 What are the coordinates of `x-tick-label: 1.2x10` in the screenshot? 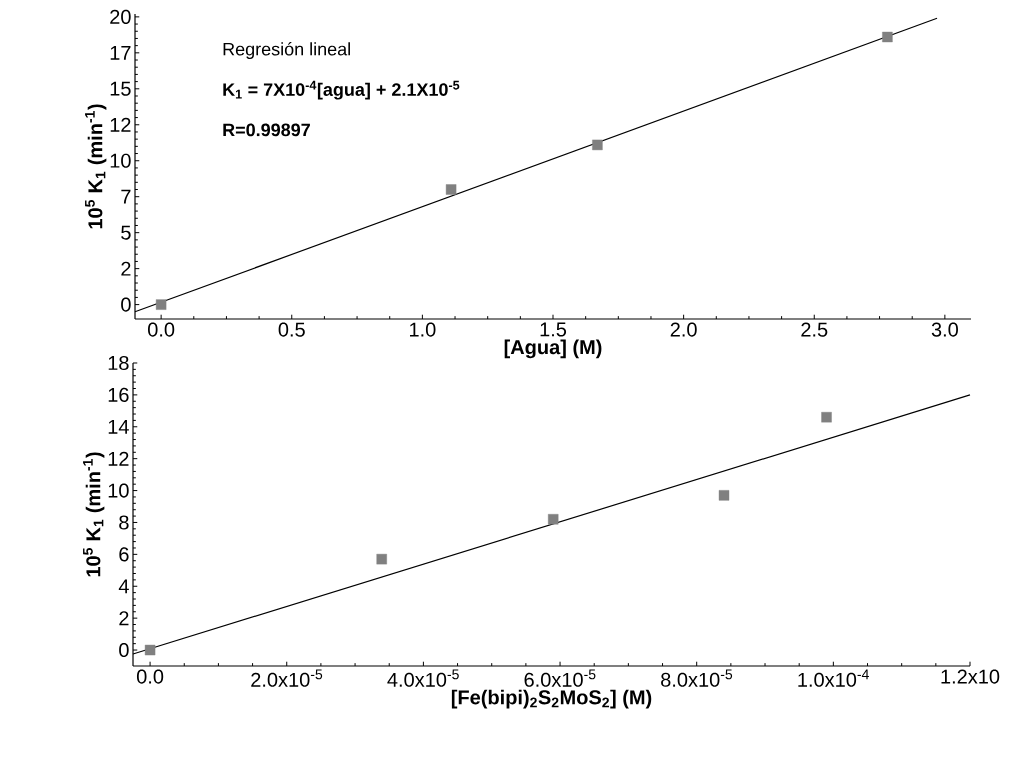 It's located at (970, 676).